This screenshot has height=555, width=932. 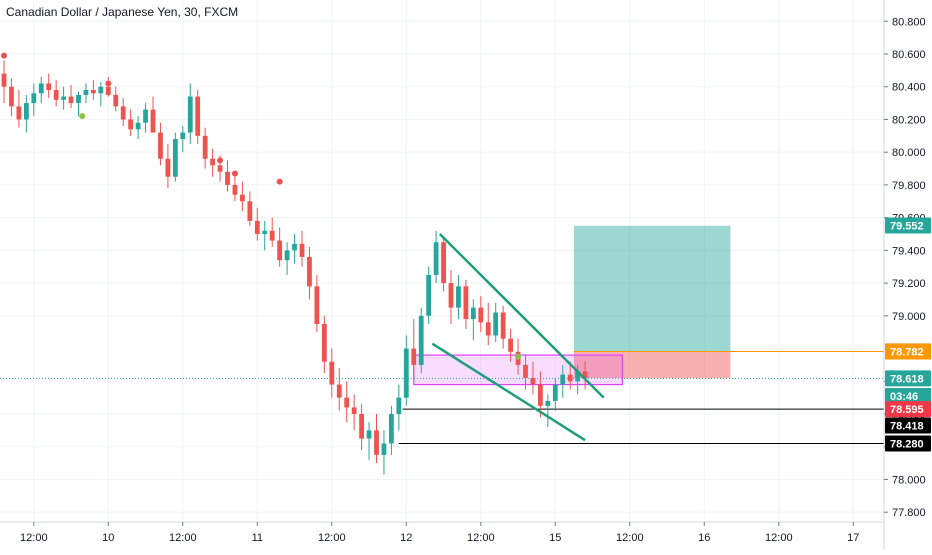 I want to click on take-profit-zone, so click(x=652, y=288).